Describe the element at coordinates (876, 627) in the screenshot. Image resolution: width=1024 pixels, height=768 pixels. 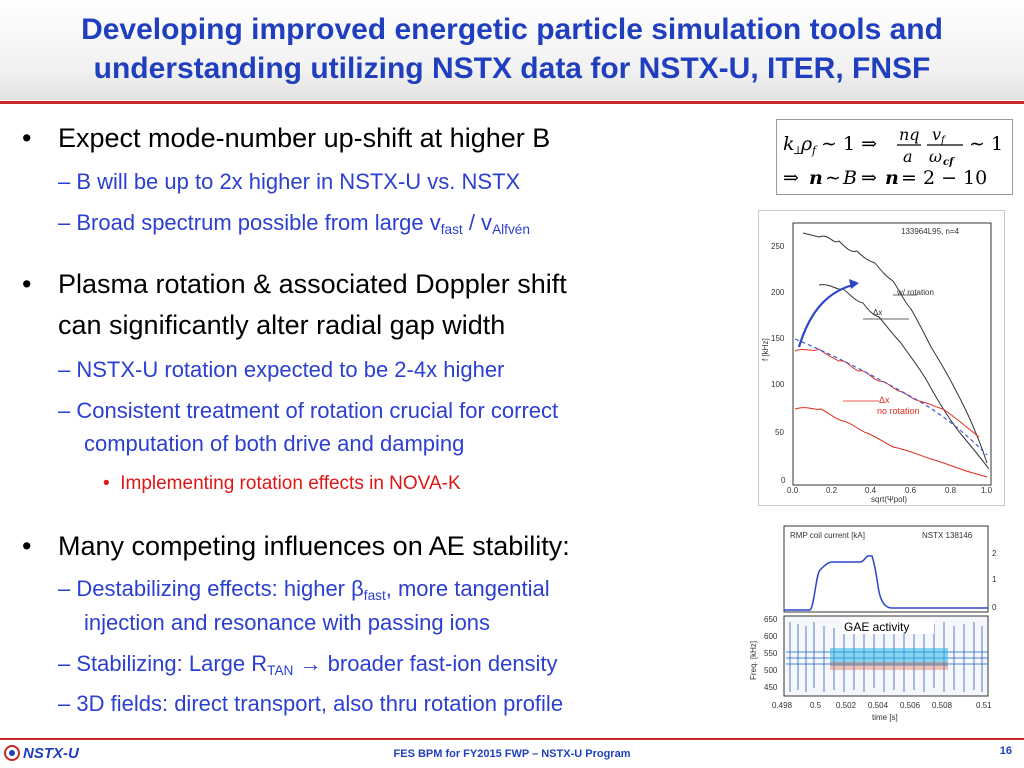
I see `gae-label: GAE activity` at that location.